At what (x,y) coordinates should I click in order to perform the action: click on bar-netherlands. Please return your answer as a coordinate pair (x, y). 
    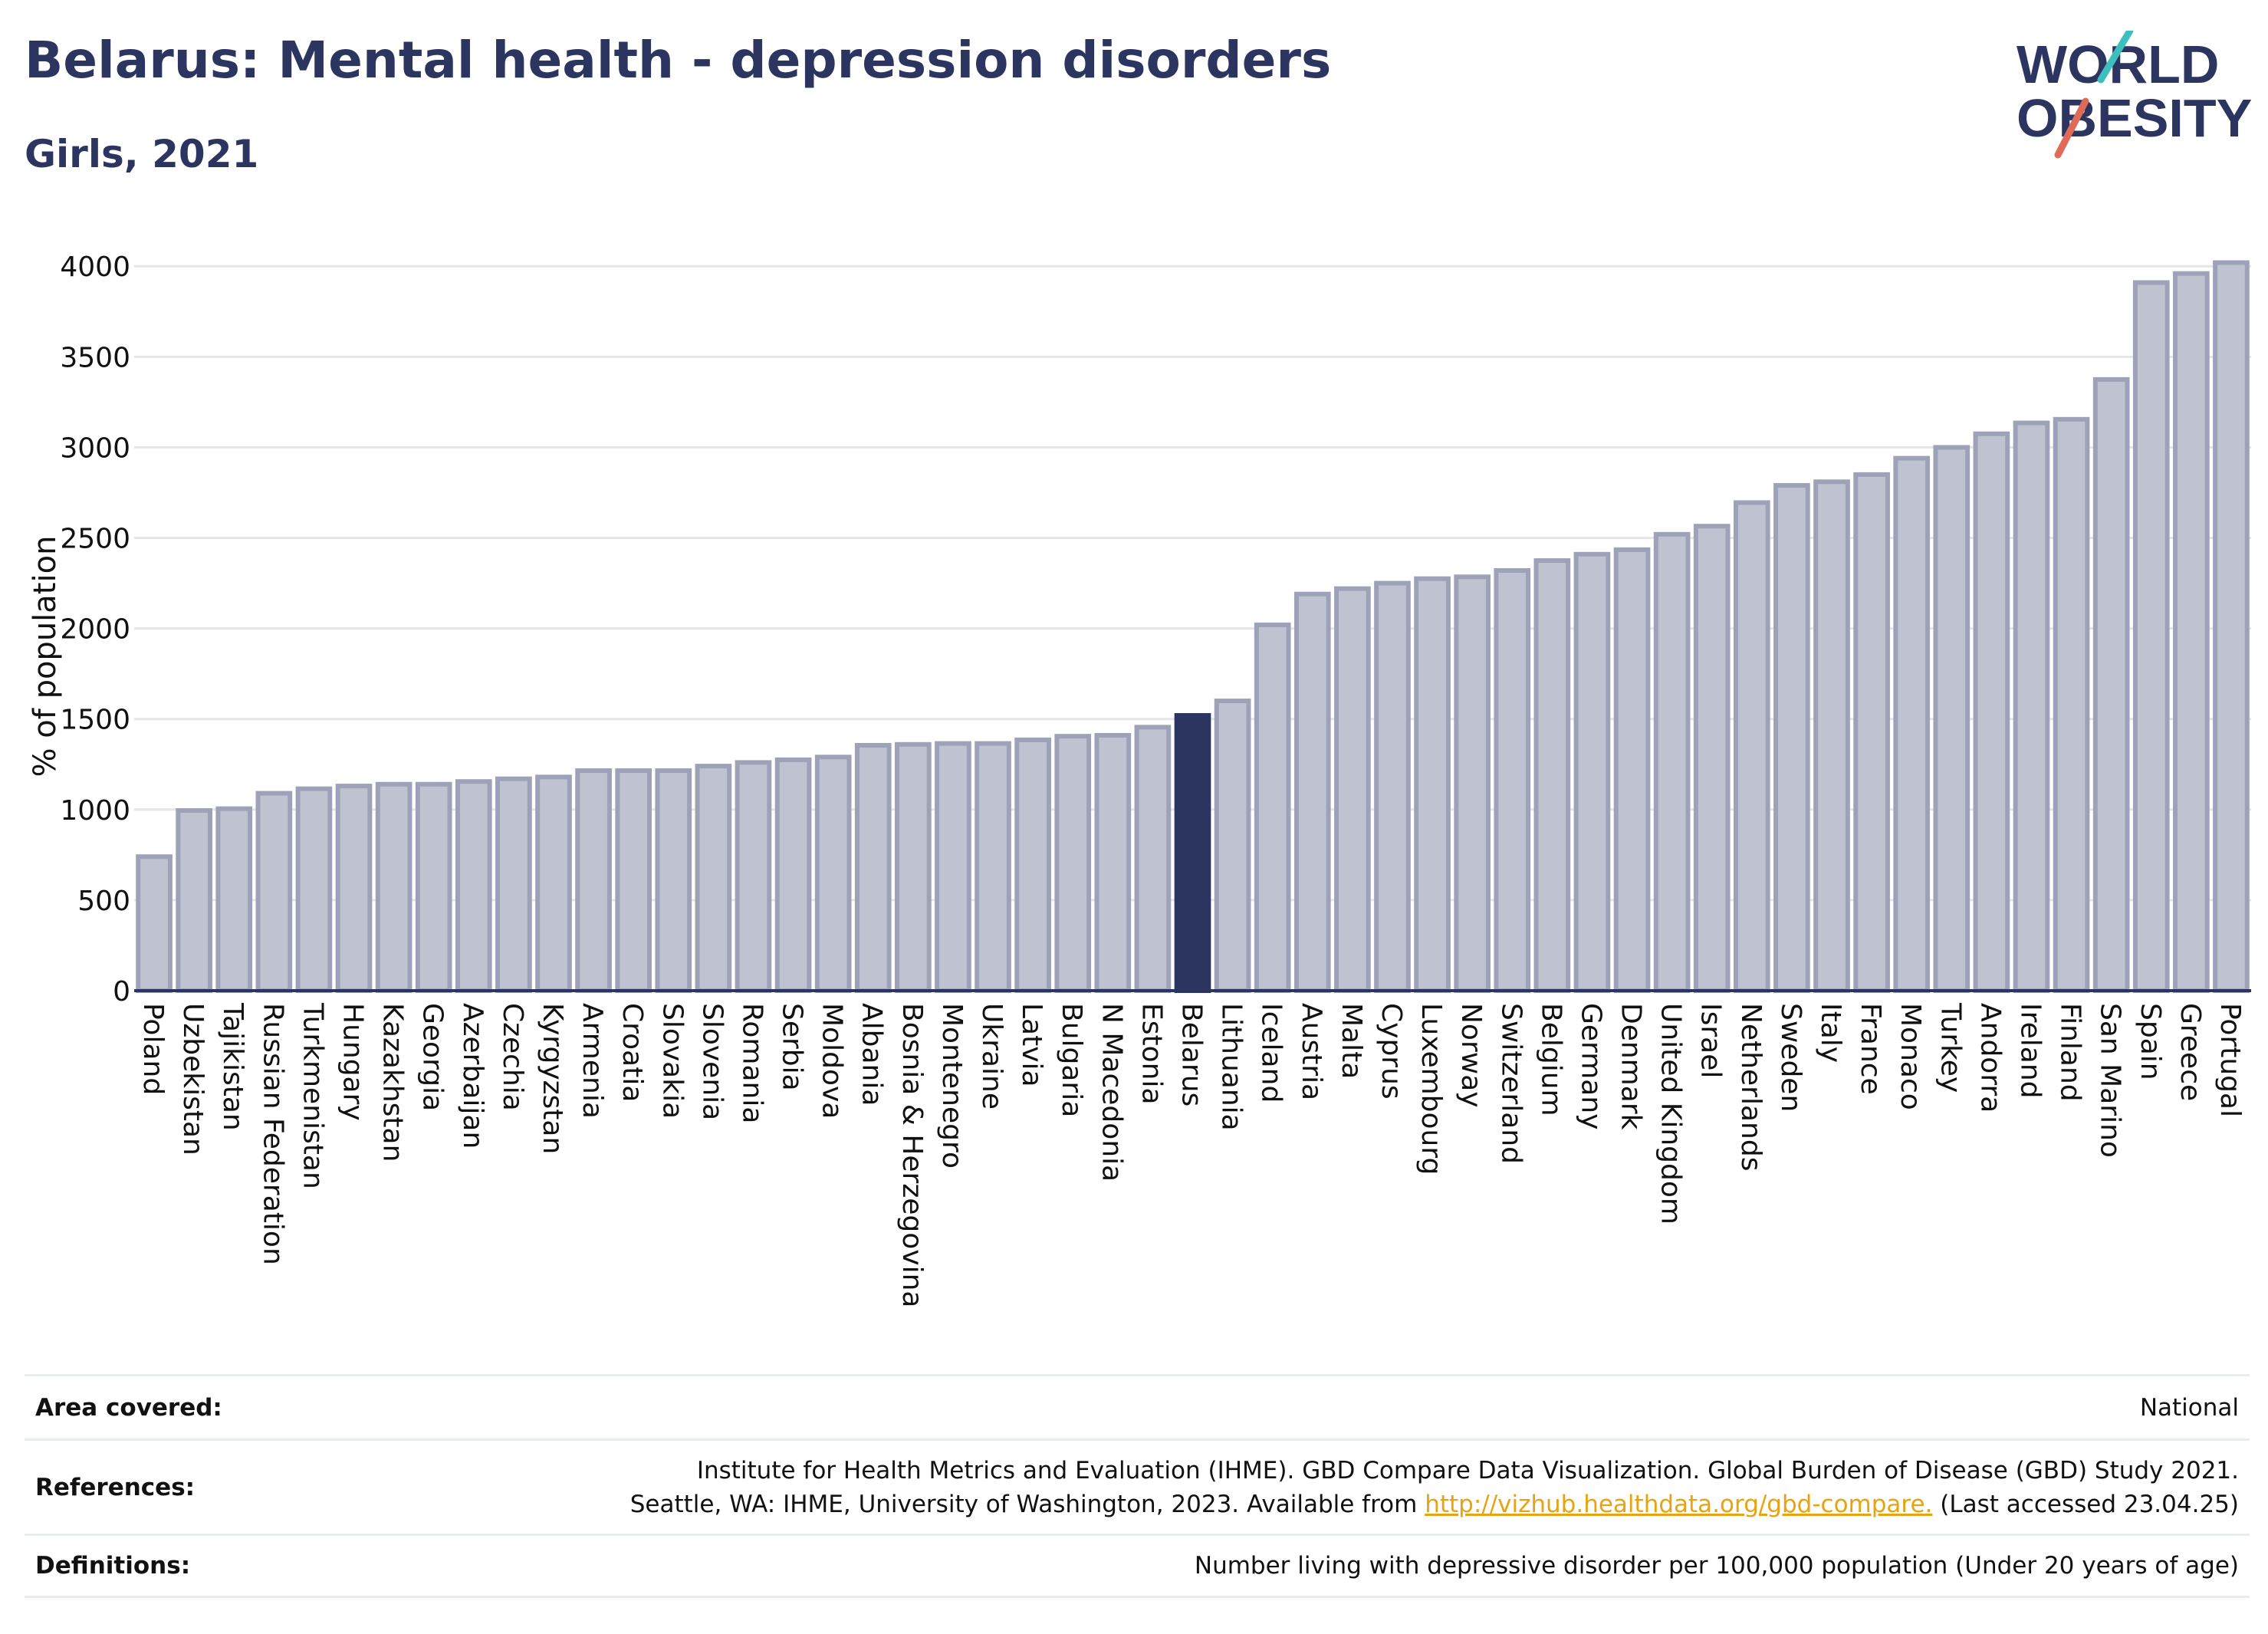
    Looking at the image, I should click on (1751, 747).